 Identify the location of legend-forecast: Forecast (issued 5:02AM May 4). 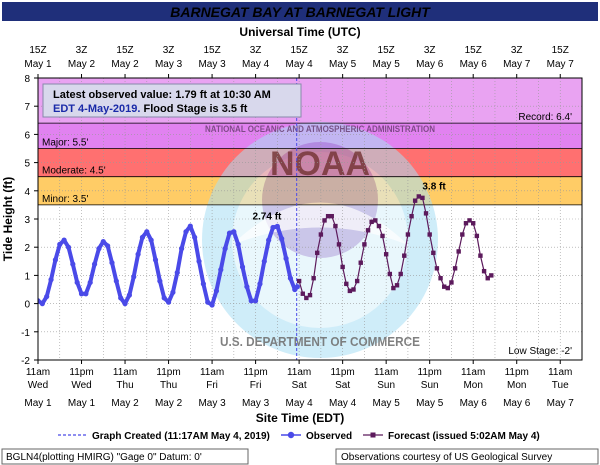
(464, 436).